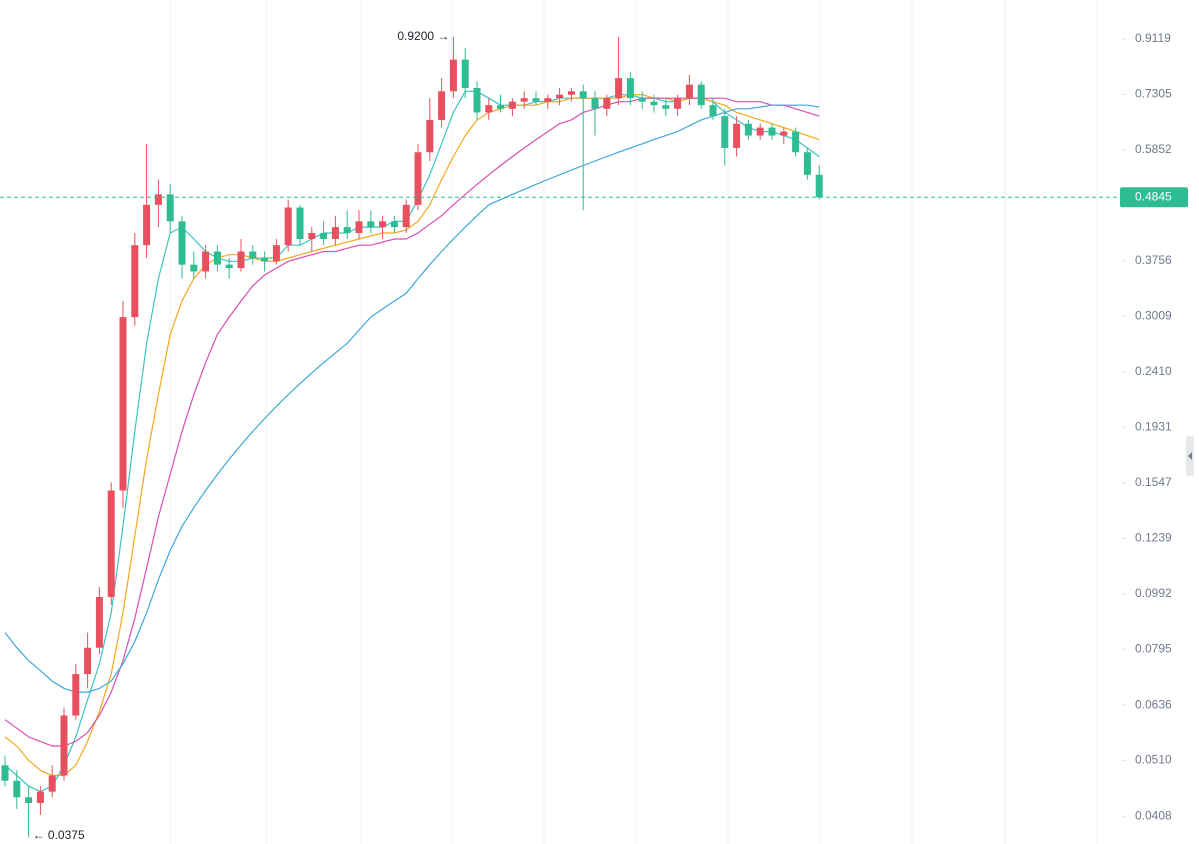 The image size is (1199, 844). Describe the element at coordinates (1153, 482) in the screenshot. I see `y-tick-label: 0.1547` at that location.